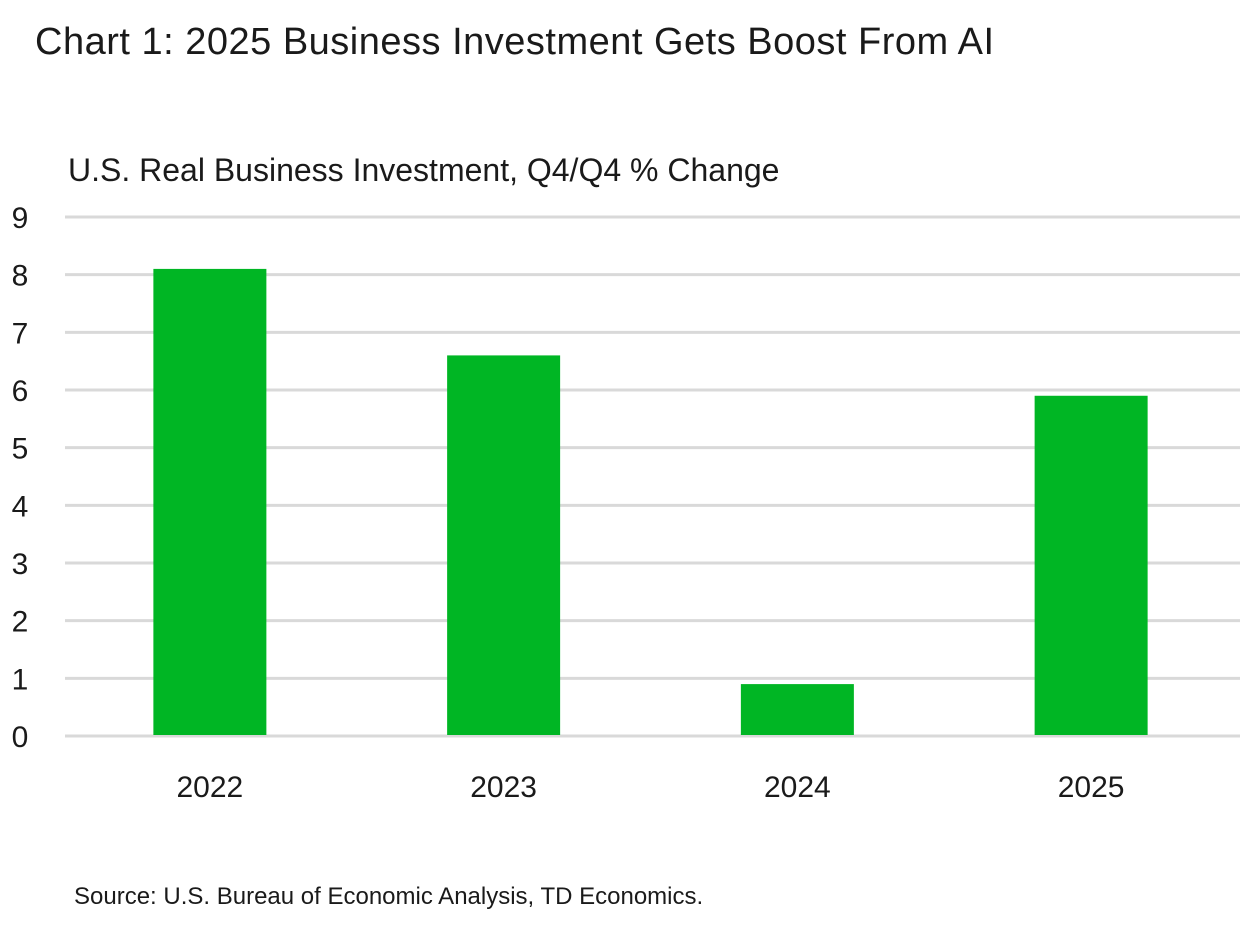  Describe the element at coordinates (20, 622) in the screenshot. I see `y-tick-label: 2` at that location.